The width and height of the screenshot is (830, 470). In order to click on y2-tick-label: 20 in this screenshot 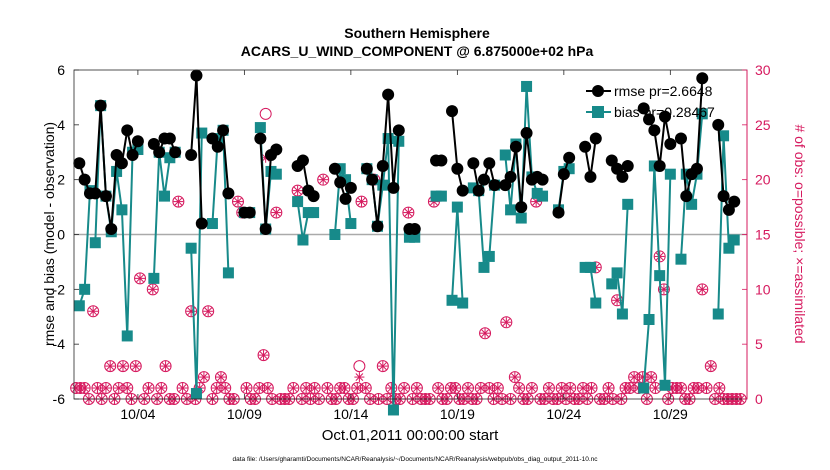, I will do `click(763, 180)`.